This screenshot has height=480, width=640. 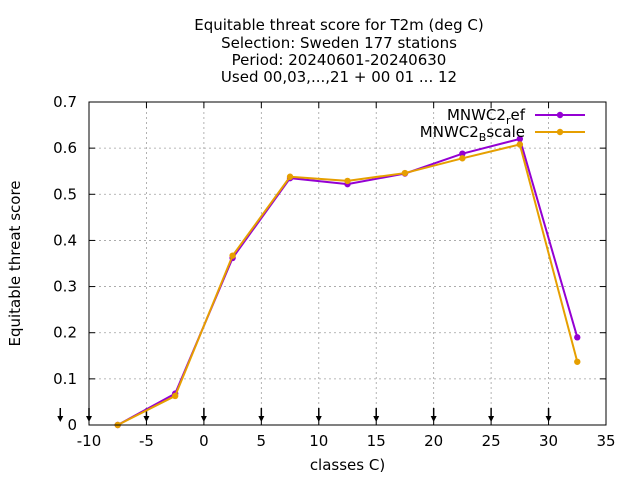 What do you see at coordinates (204, 441) in the screenshot?
I see `x-tick-label: 0` at bounding box center [204, 441].